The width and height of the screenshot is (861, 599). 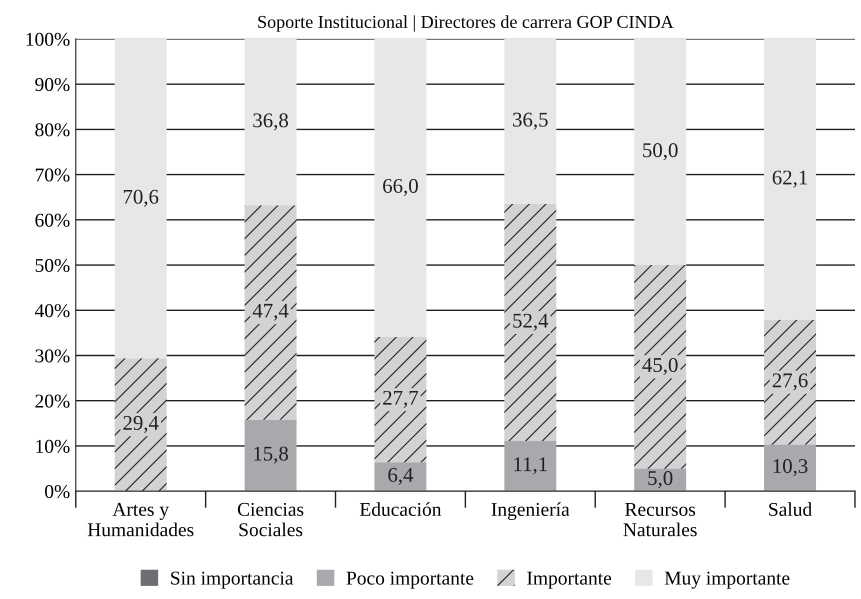 What do you see at coordinates (530, 322) in the screenshot?
I see `data-label: 52,4` at bounding box center [530, 322].